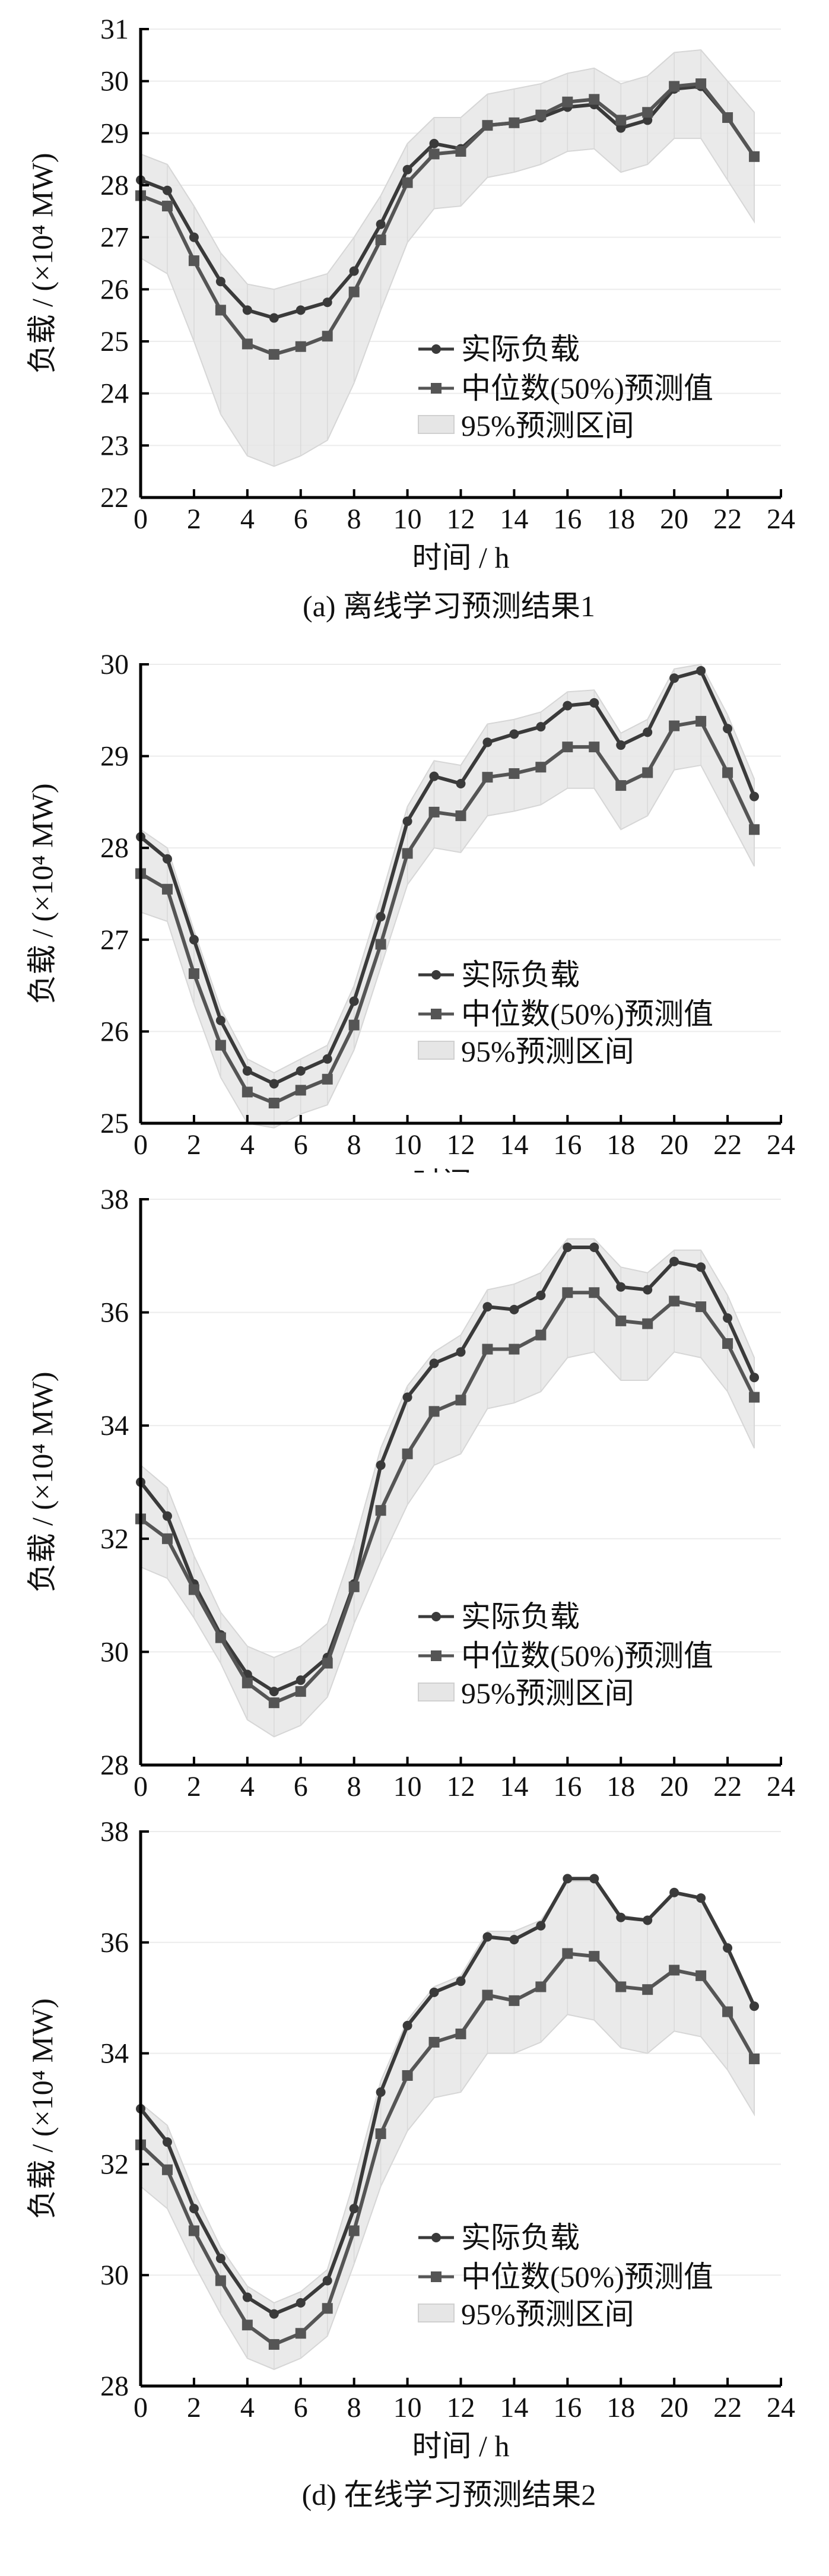  Describe the element at coordinates (141, 1145) in the screenshot. I see `x-tick-label: 0` at that location.